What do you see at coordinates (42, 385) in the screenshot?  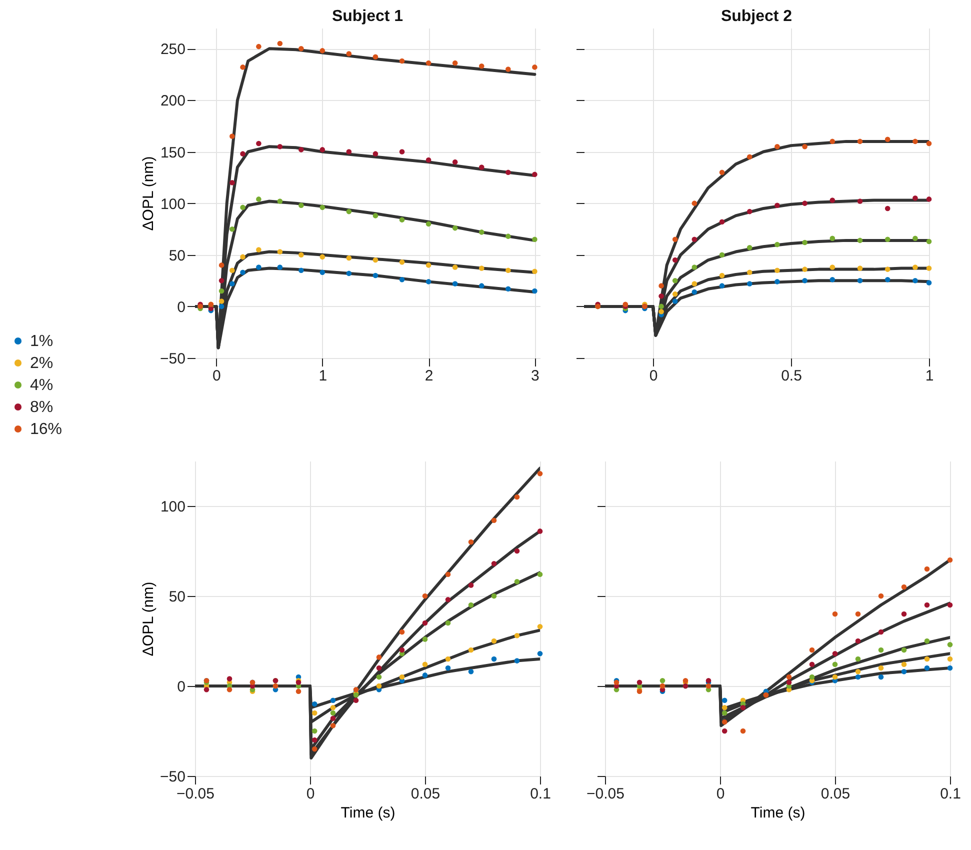 I see `legend-label: 4%` at bounding box center [42, 385].